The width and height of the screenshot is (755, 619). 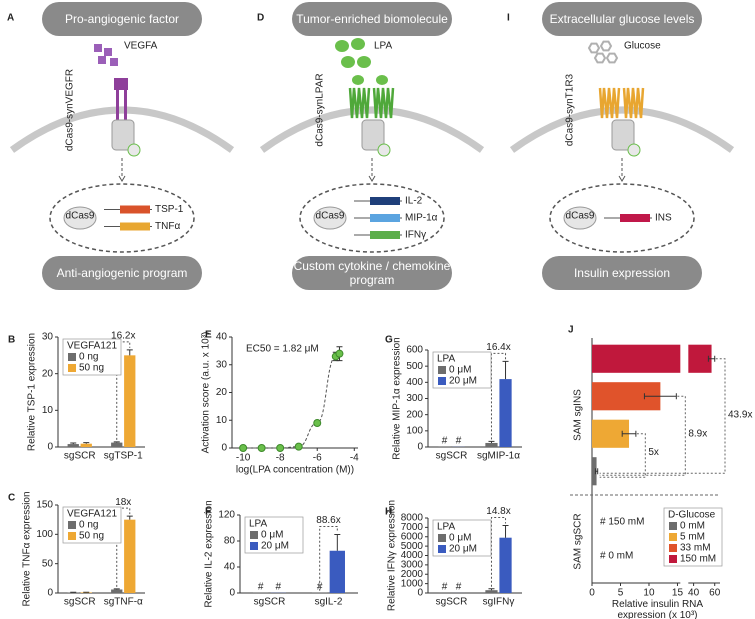 I want to click on ec50-label: EC50 = 1.82 μM, so click(x=282, y=349).